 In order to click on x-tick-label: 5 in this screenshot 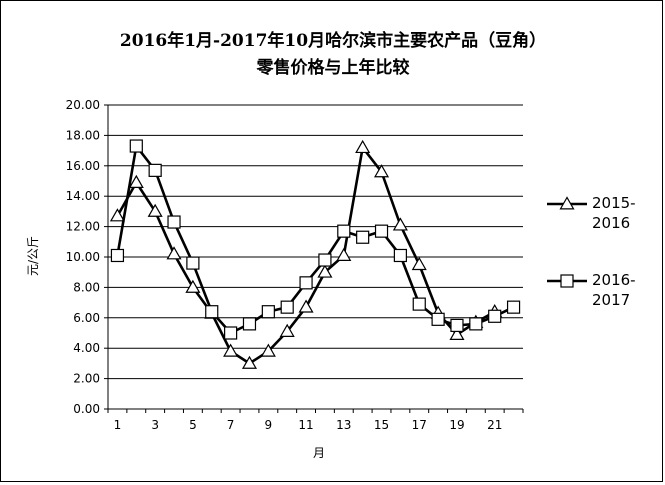, I will do `click(193, 425)`.